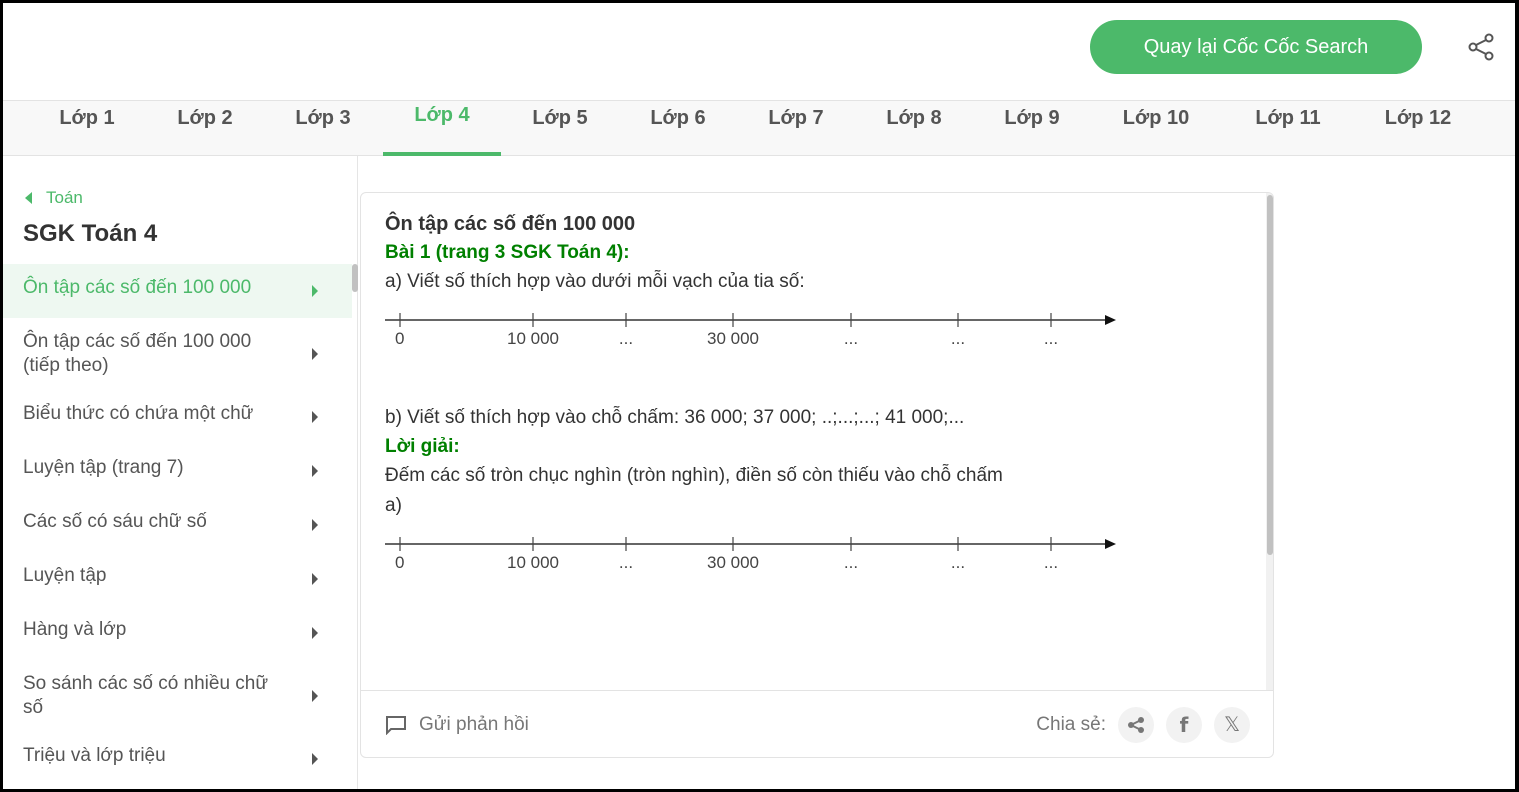 The image size is (1519, 792). What do you see at coordinates (177, 579) in the screenshot?
I see `sidebar-item: Luyện tập` at bounding box center [177, 579].